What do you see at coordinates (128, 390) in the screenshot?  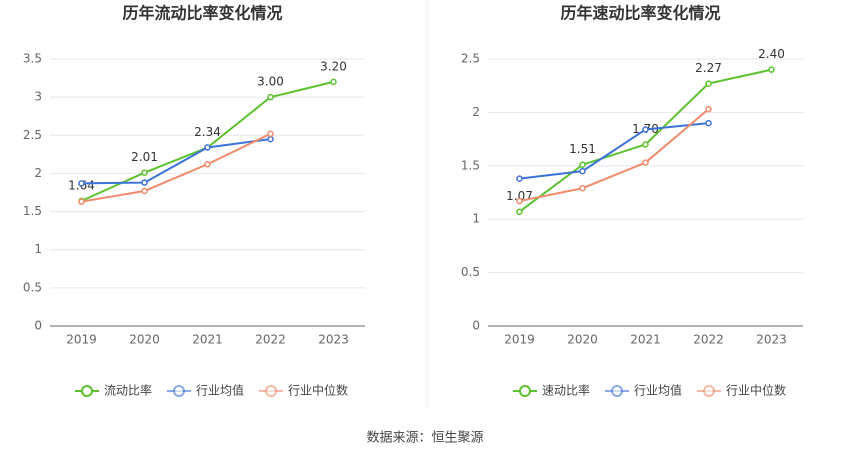 I see `legend-label: 流动比率` at bounding box center [128, 390].